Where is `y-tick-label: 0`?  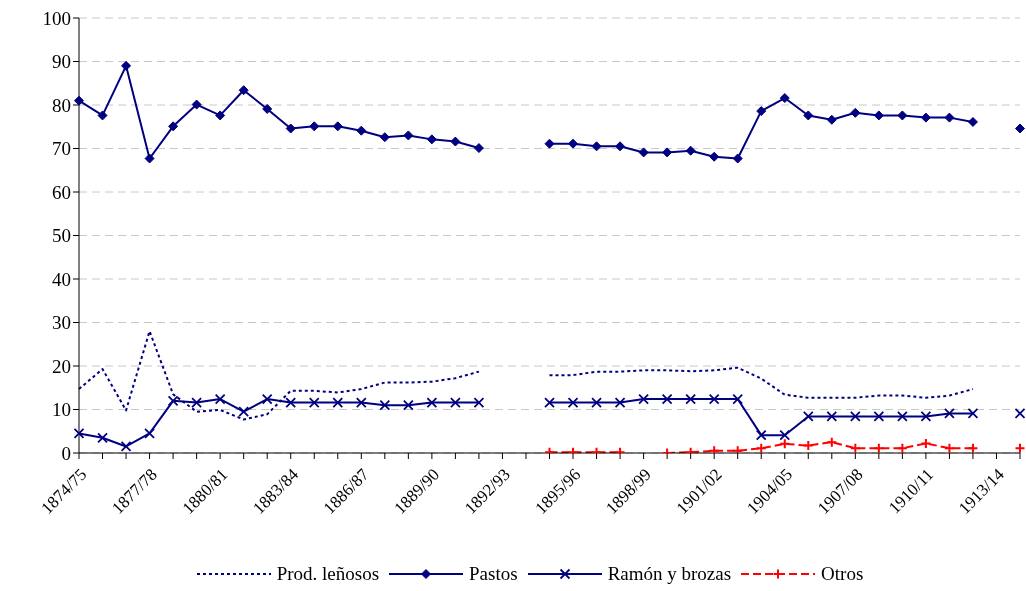 y-tick-label: 0 is located at coordinates (66, 453).